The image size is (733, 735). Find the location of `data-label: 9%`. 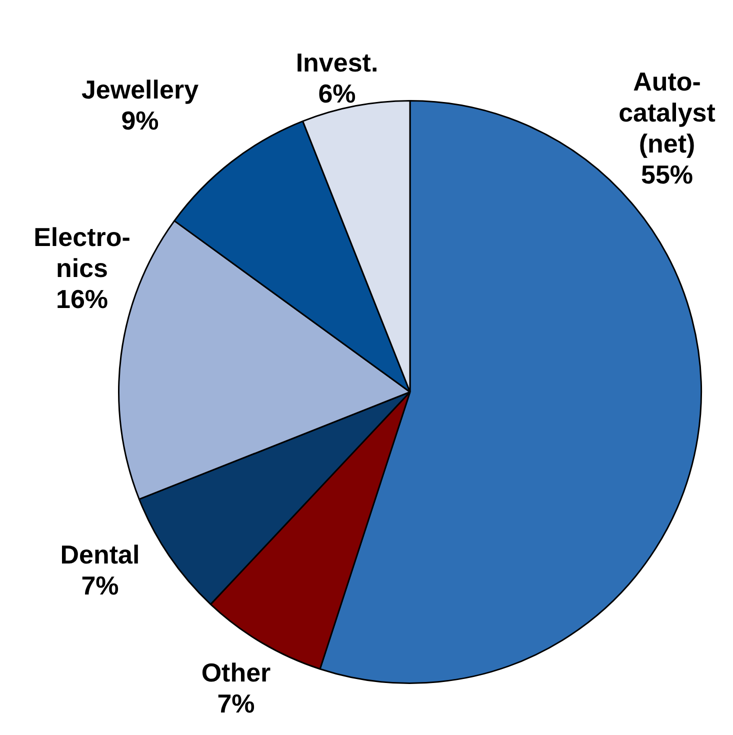

data-label: 9% is located at coordinates (140, 121).